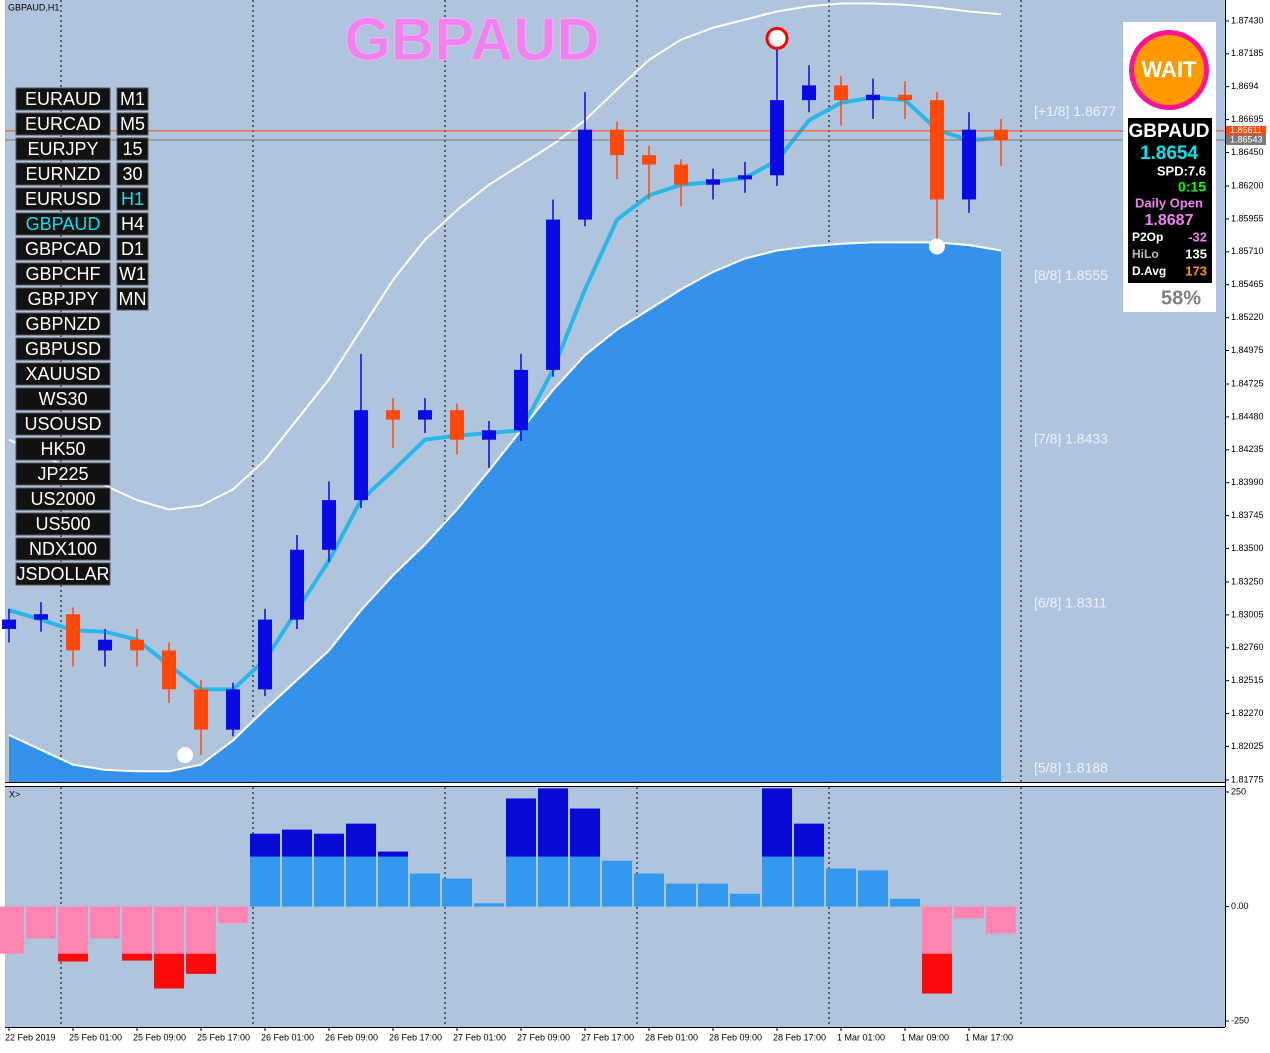 This screenshot has width=1270, height=1053. What do you see at coordinates (1075, 111) in the screenshot?
I see `level-label: [+1/8] 1.8677` at bounding box center [1075, 111].